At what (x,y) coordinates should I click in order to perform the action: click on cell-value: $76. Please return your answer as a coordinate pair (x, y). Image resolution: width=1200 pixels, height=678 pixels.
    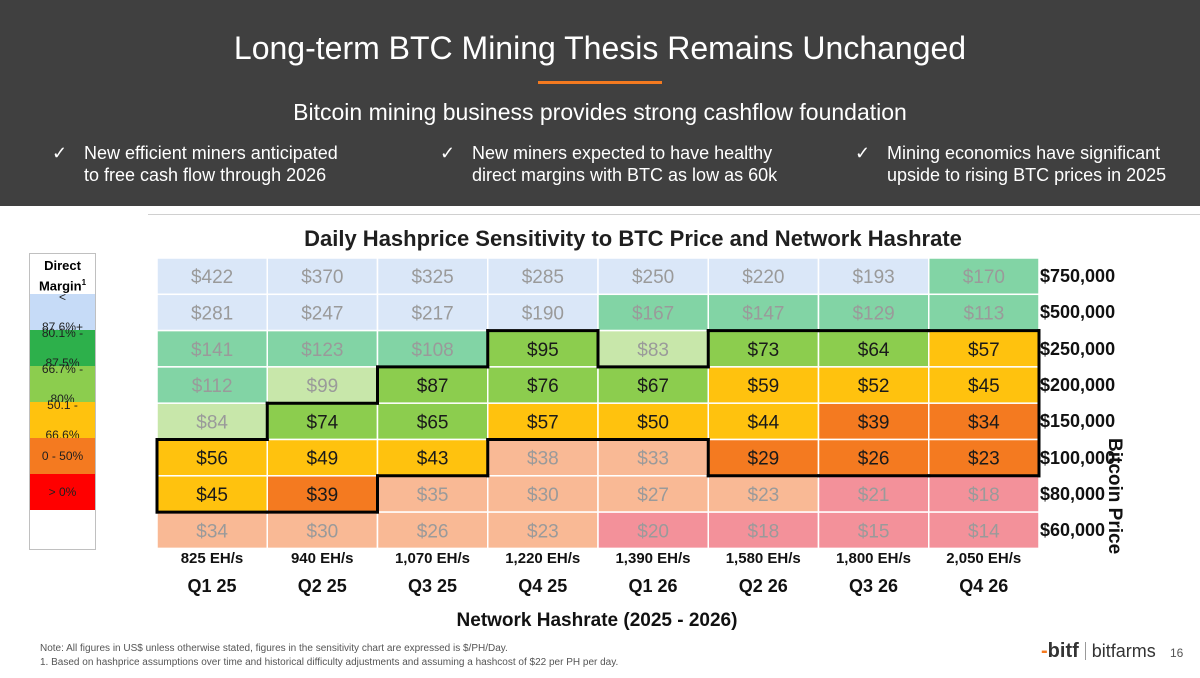
    Looking at the image, I should click on (543, 386).